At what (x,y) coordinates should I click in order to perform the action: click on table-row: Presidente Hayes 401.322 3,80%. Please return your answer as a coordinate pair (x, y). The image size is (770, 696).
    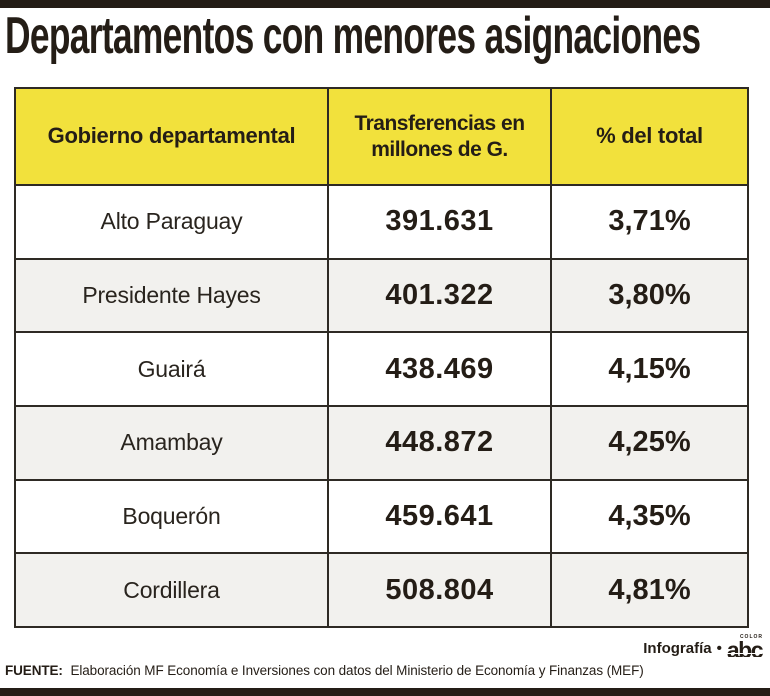
    Looking at the image, I should click on (381, 294).